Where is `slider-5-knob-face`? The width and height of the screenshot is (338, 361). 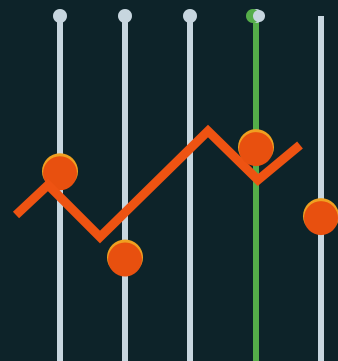
slider-5-knob-face is located at coordinates (321, 218).